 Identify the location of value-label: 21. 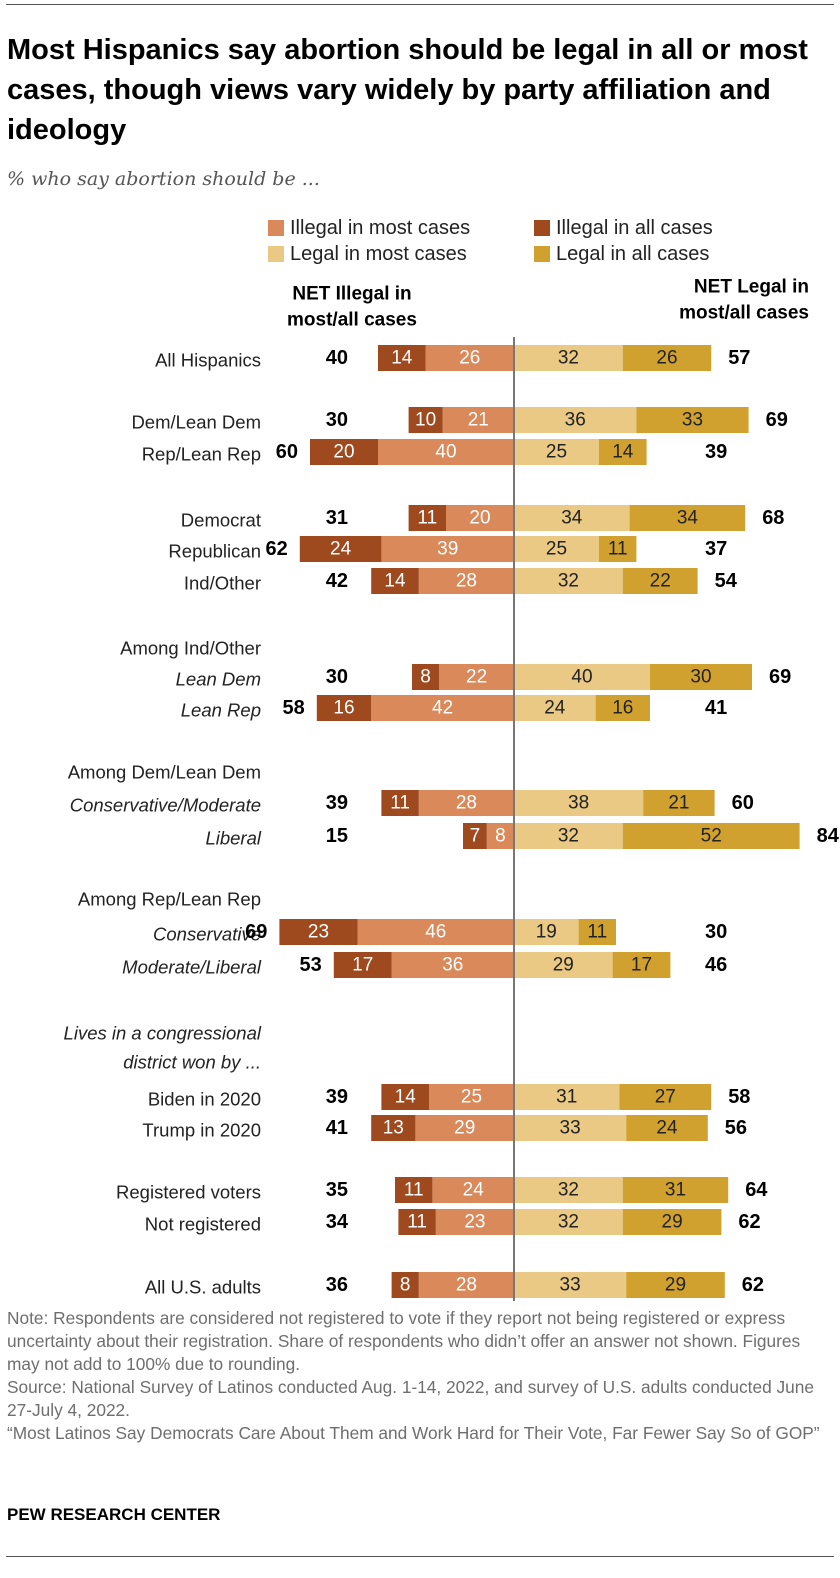
(478, 420).